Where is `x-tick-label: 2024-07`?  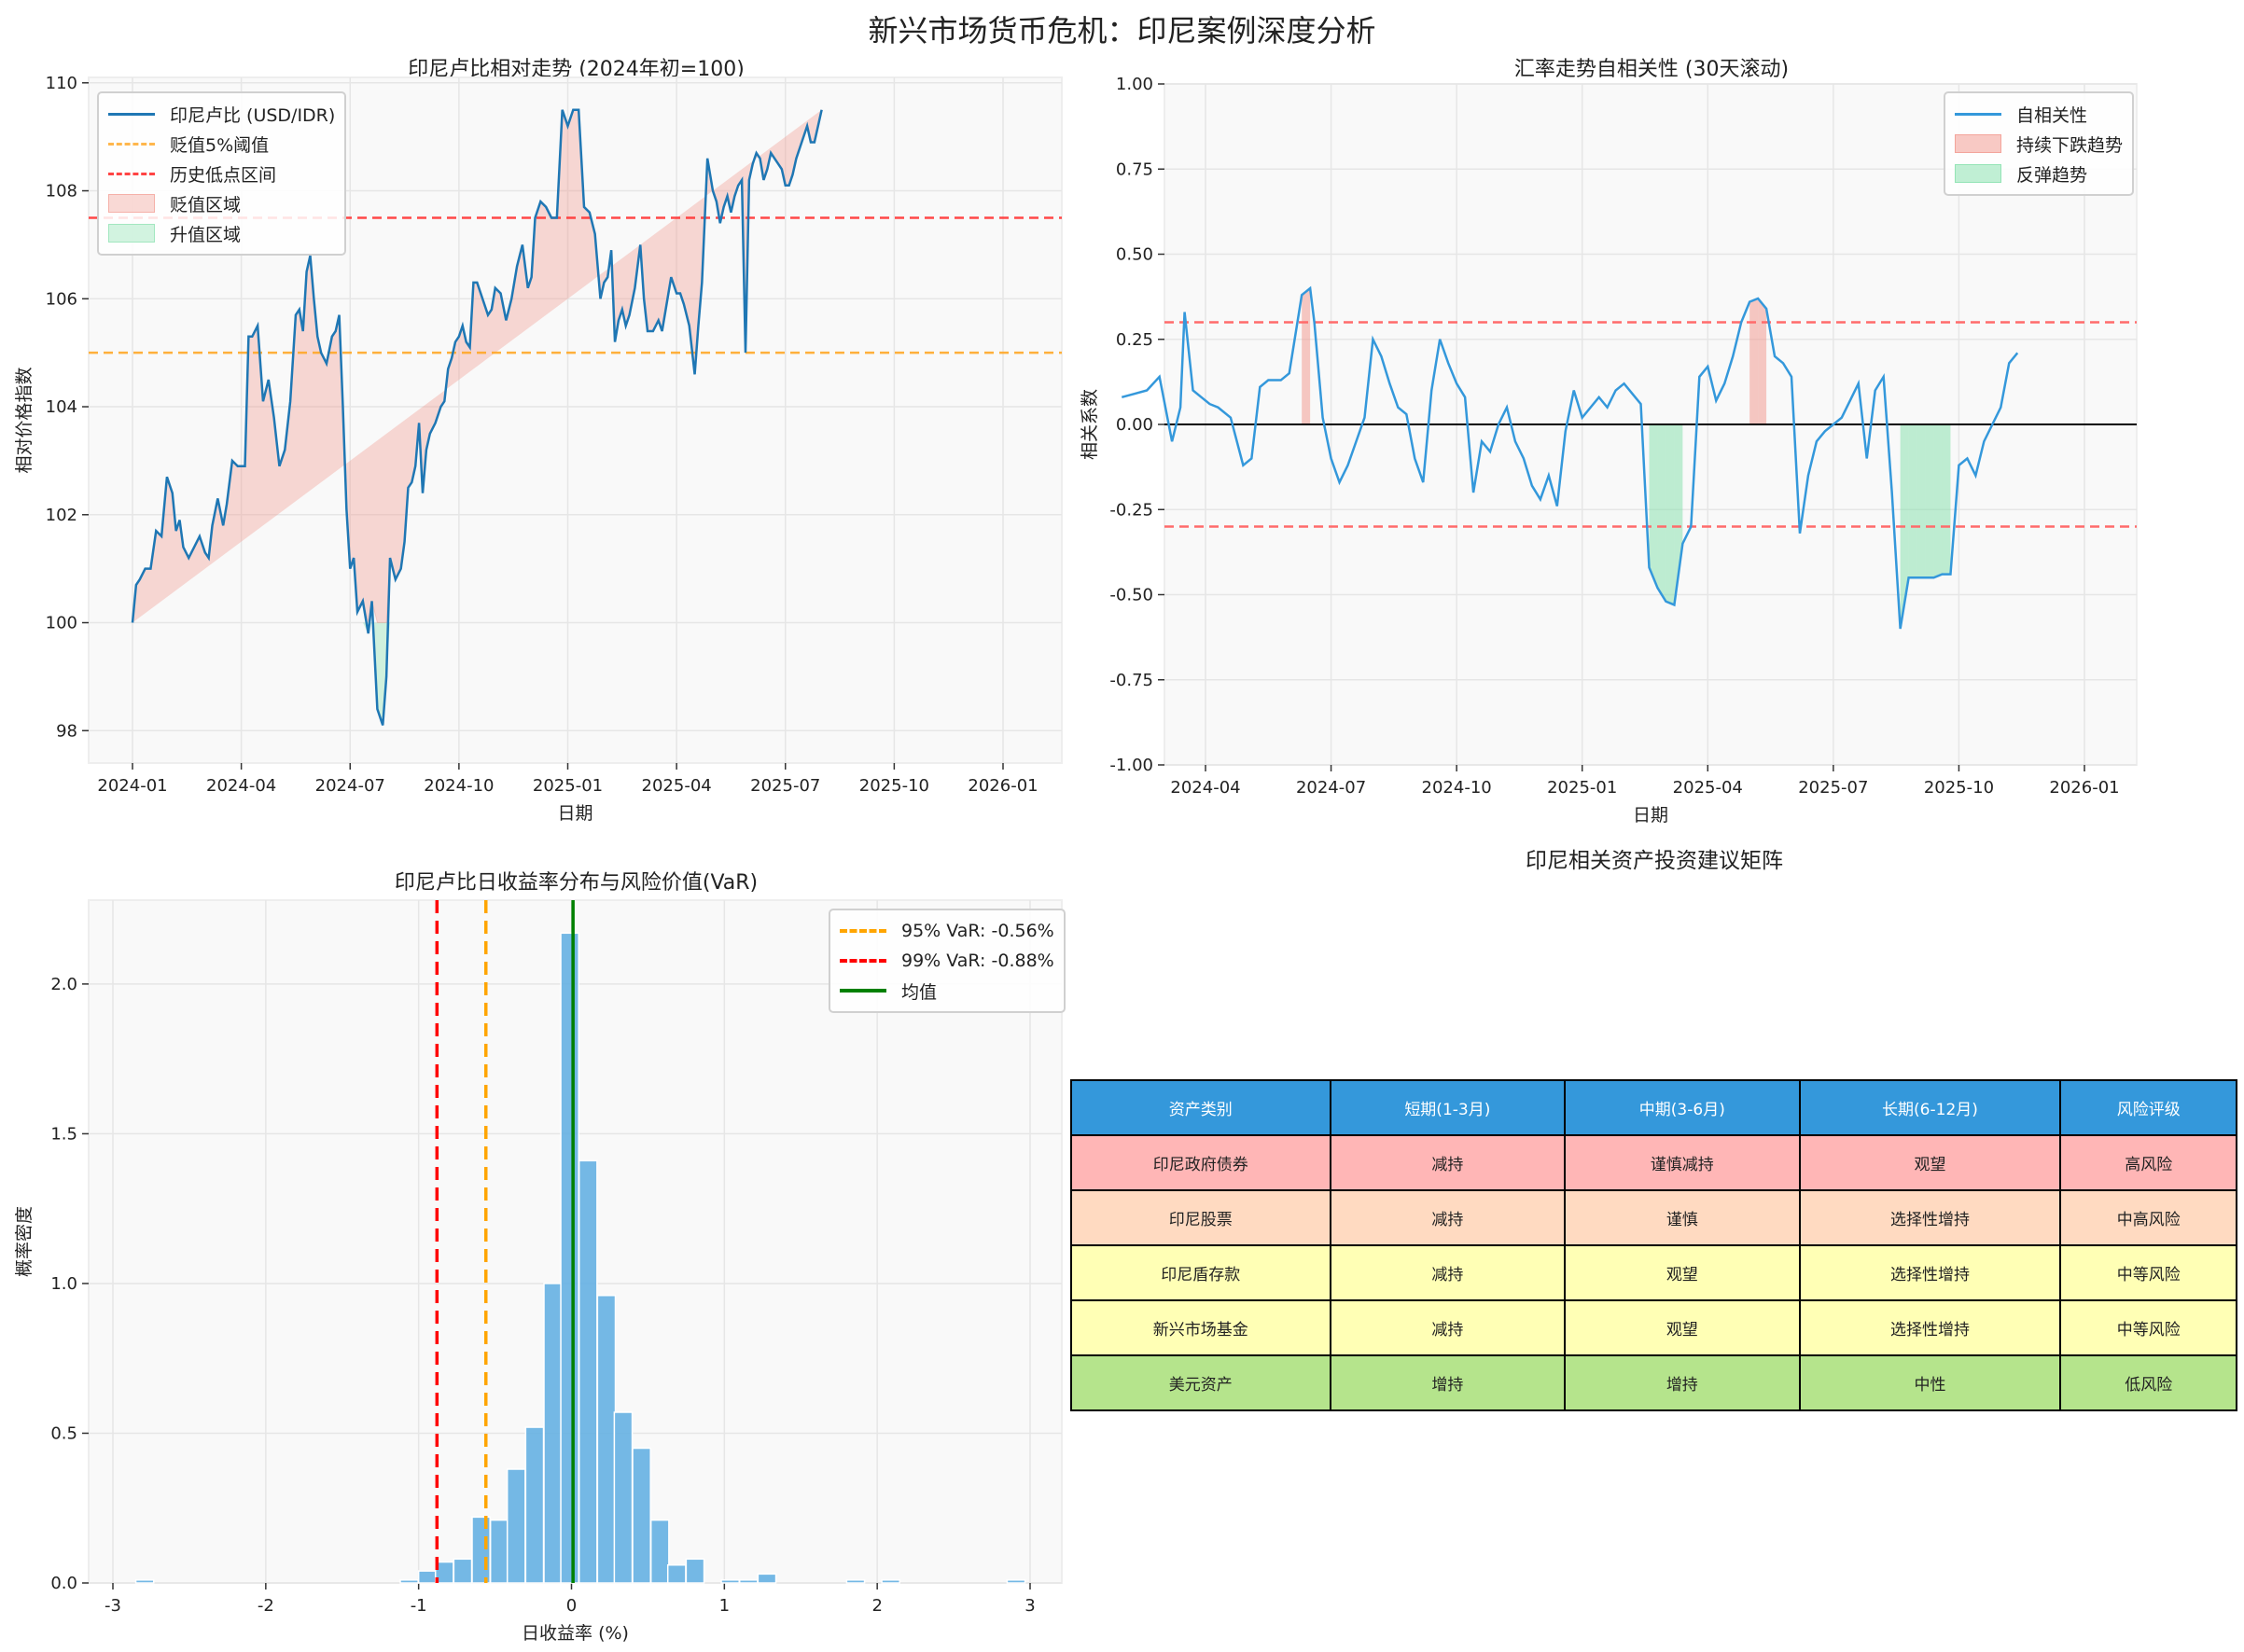 x-tick-label: 2024-07 is located at coordinates (1331, 788).